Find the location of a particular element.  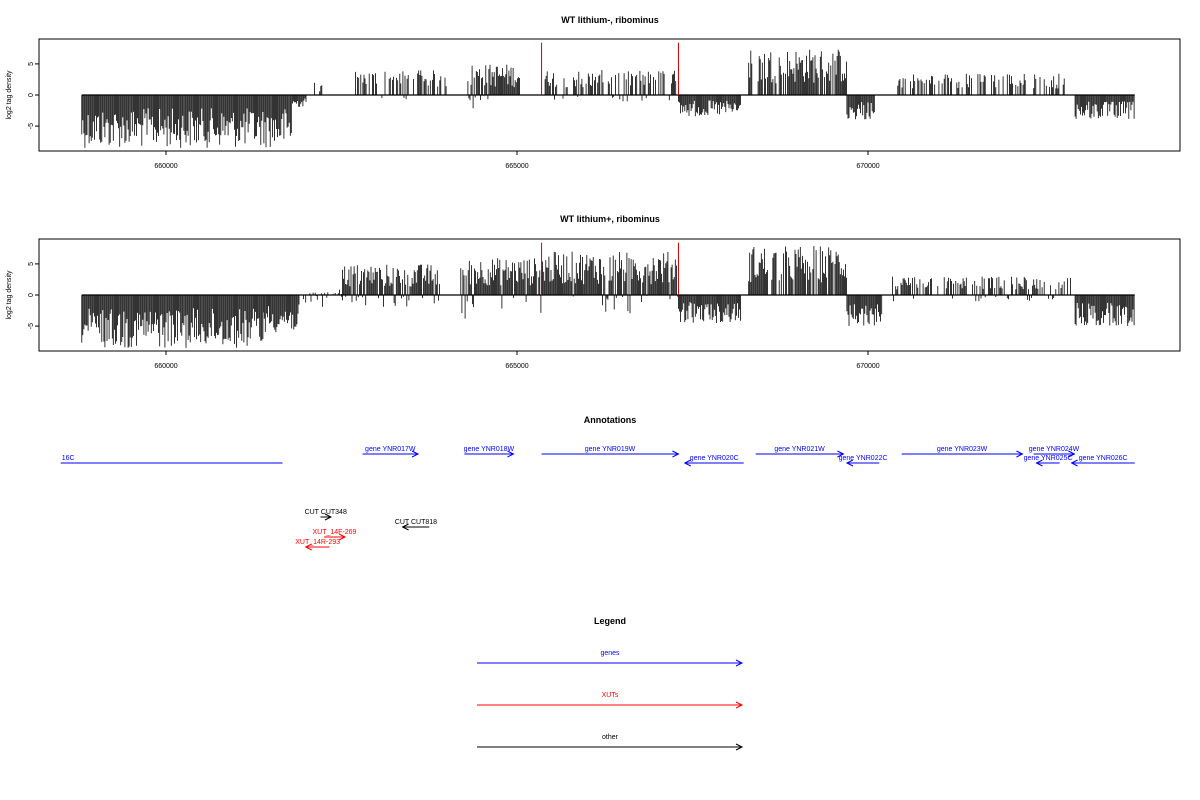

annotation-feature: gene YNR024W is located at coordinates (1054, 452).